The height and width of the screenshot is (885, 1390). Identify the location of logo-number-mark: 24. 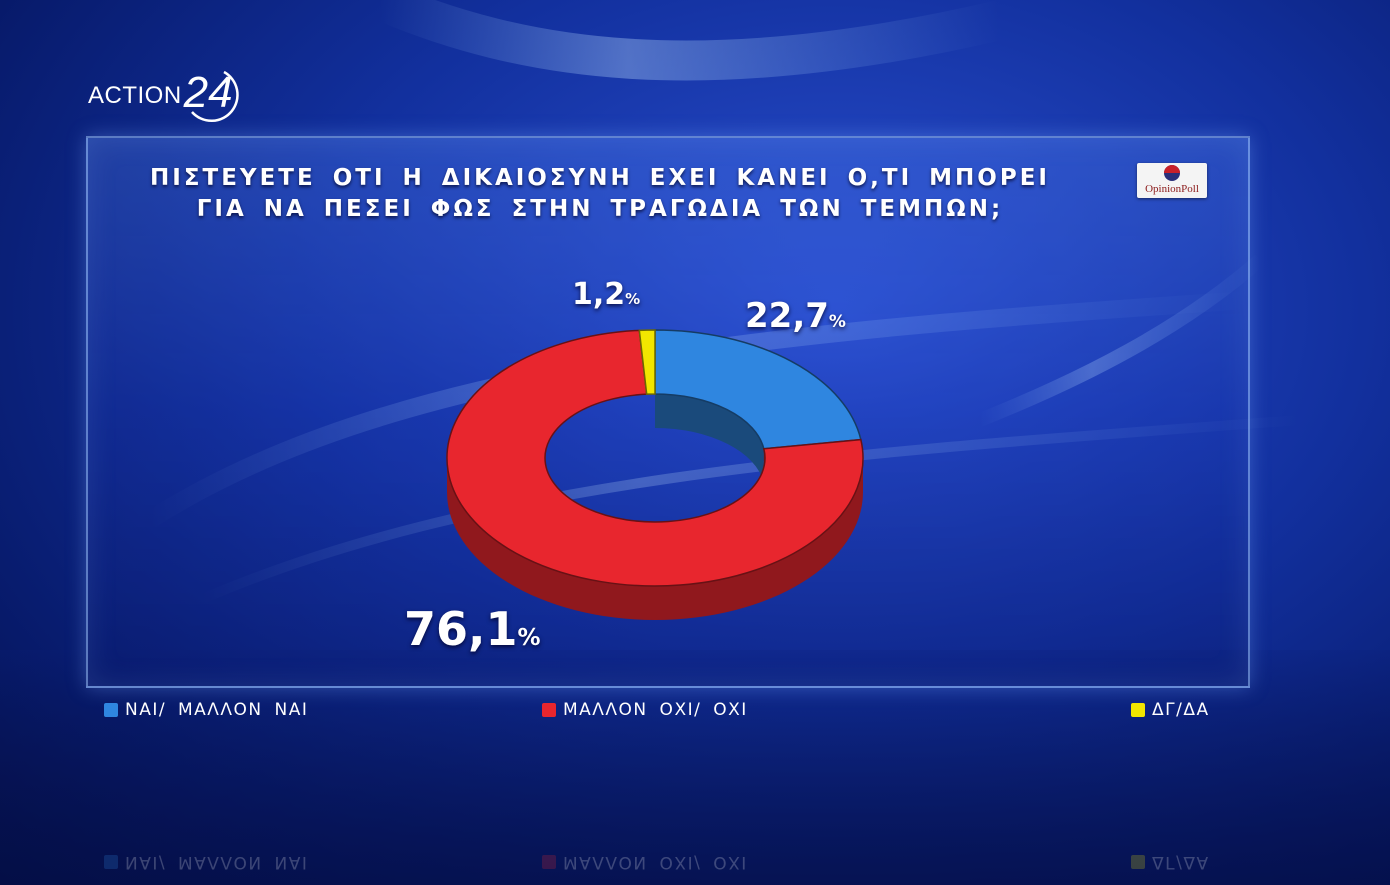
(216, 96).